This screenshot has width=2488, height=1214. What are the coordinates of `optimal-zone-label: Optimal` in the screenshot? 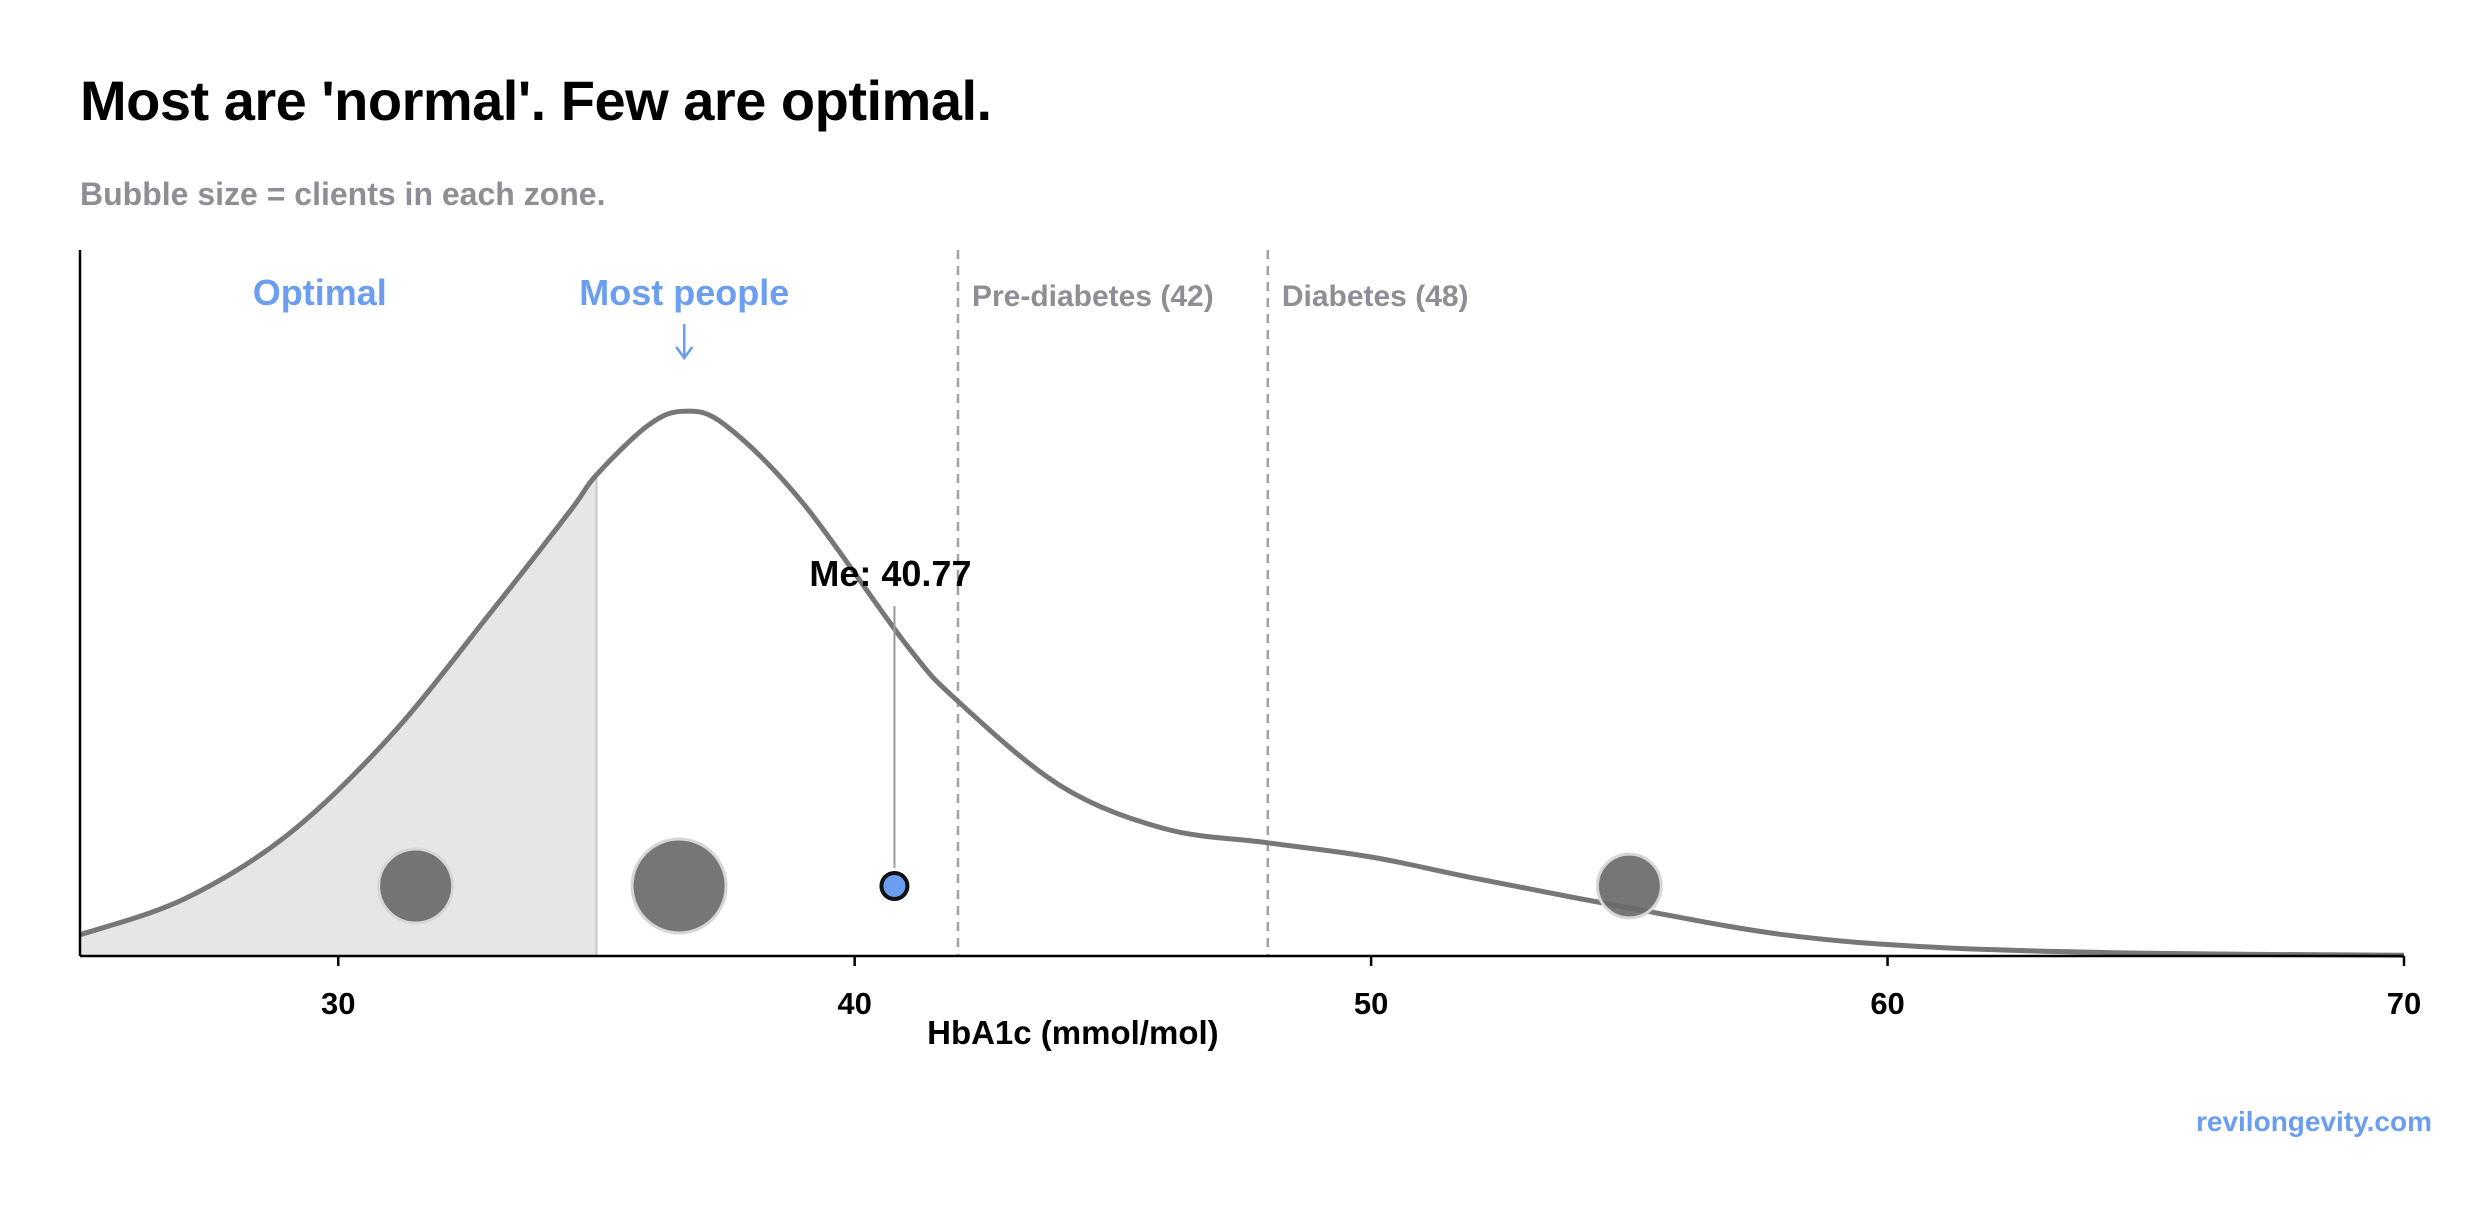 It's located at (320, 292).